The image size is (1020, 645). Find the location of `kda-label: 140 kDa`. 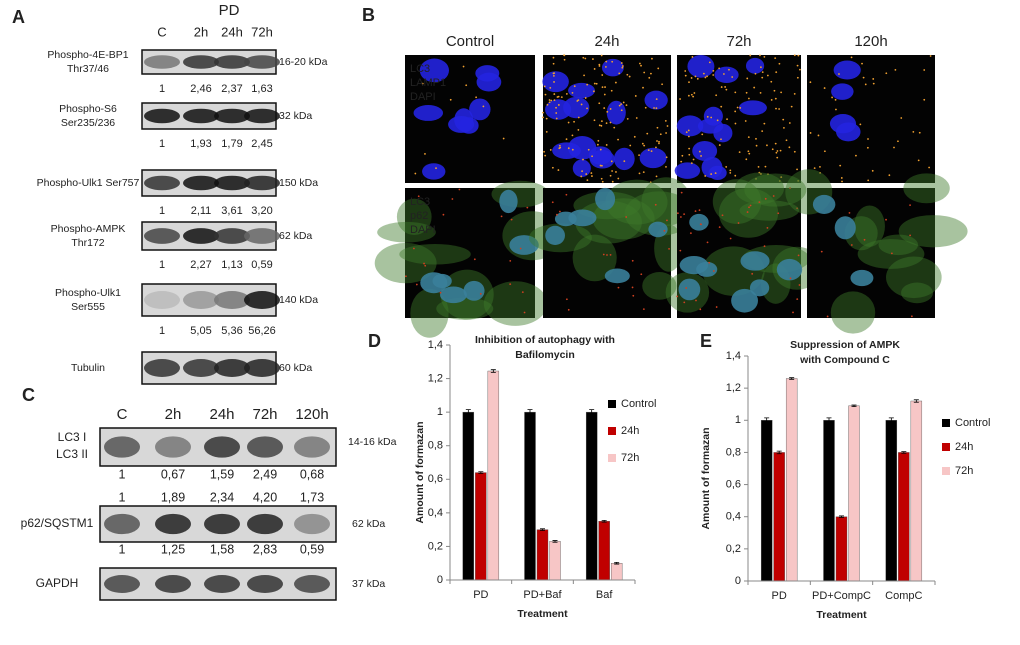

kda-label: 140 kDa is located at coordinates (298, 300).